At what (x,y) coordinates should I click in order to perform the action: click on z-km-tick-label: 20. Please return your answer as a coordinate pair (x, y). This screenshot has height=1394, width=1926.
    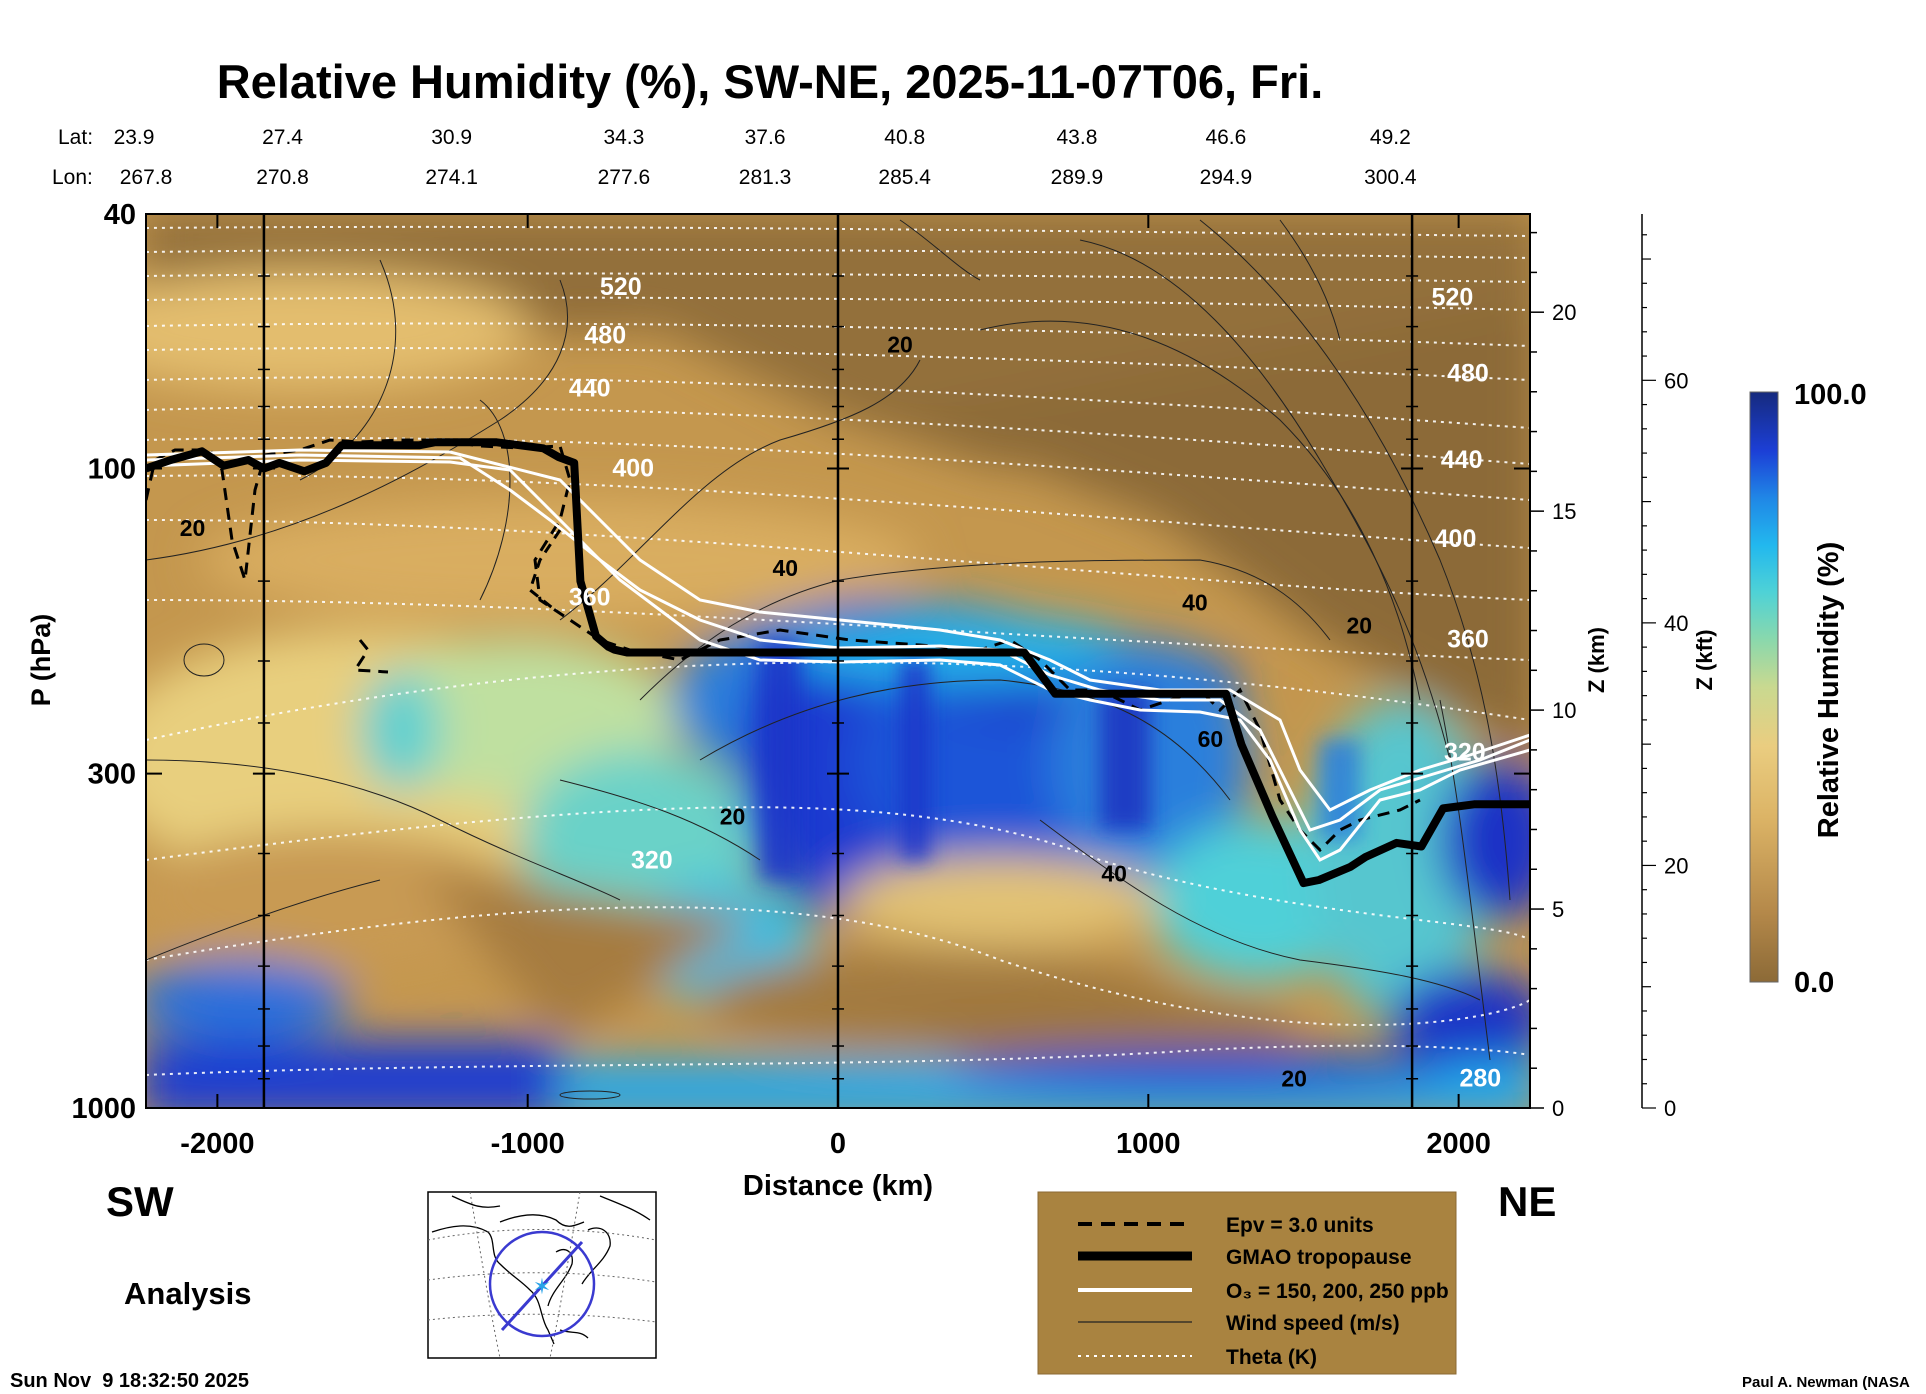
    Looking at the image, I should click on (1564, 312).